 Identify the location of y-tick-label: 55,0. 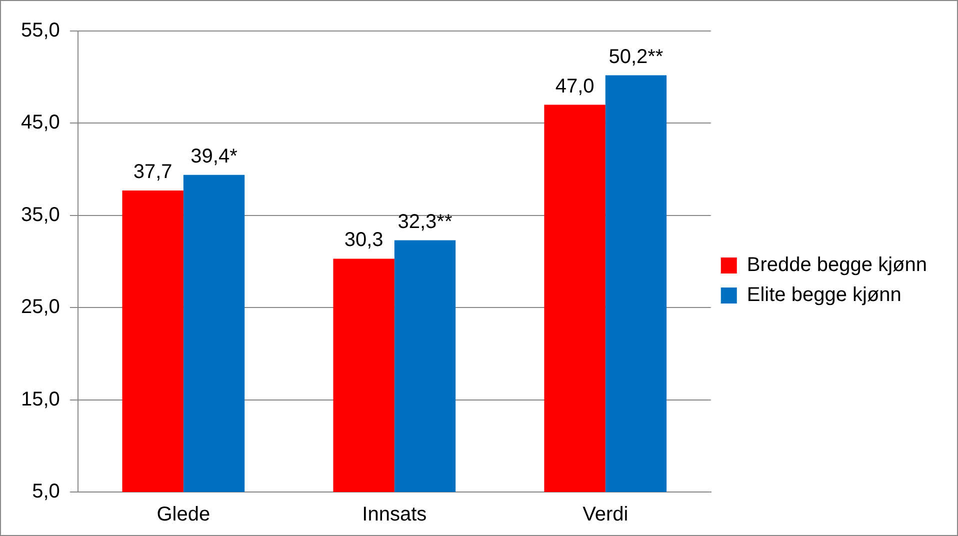
(40, 31).